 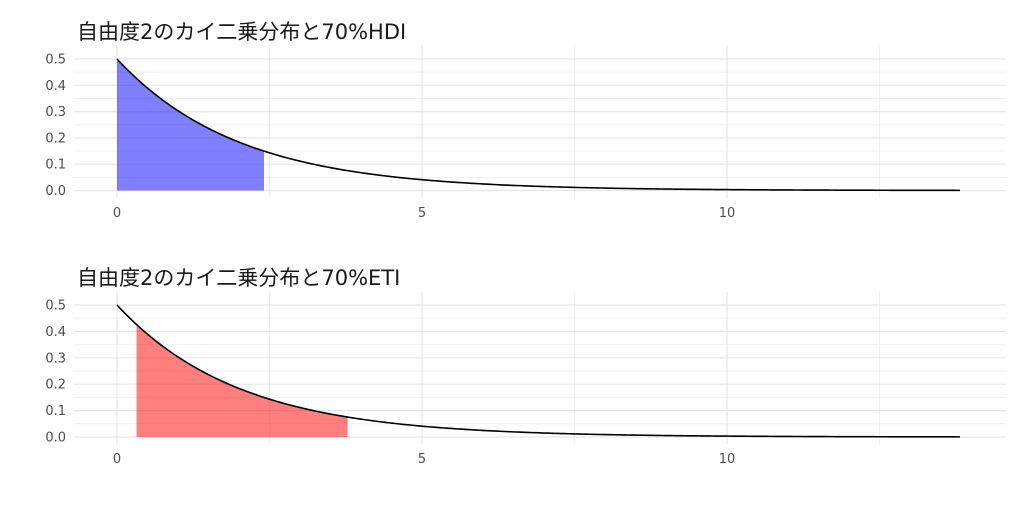 I want to click on shaded-interval-eti, so click(x=242, y=380).